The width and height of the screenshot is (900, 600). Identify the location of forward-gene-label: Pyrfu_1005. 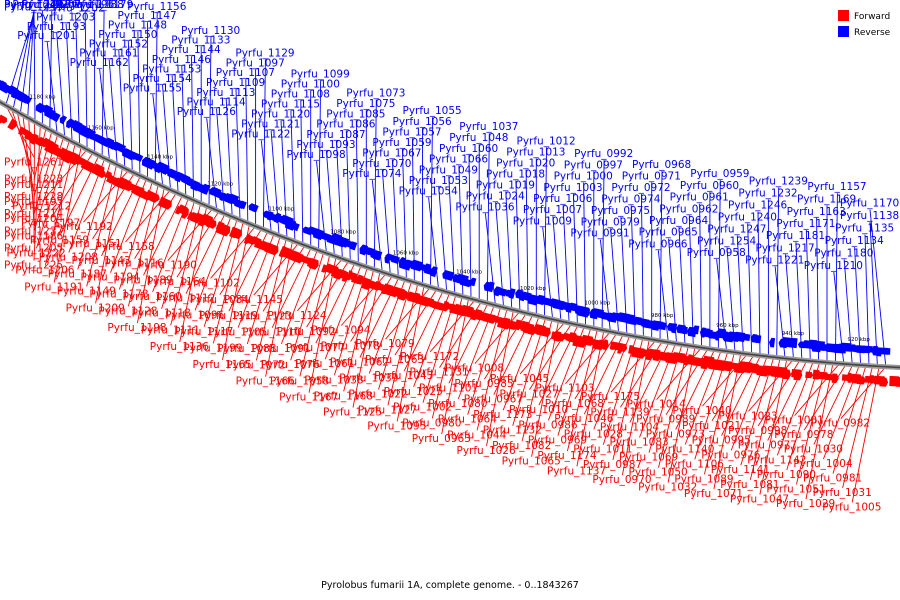
(851, 507).